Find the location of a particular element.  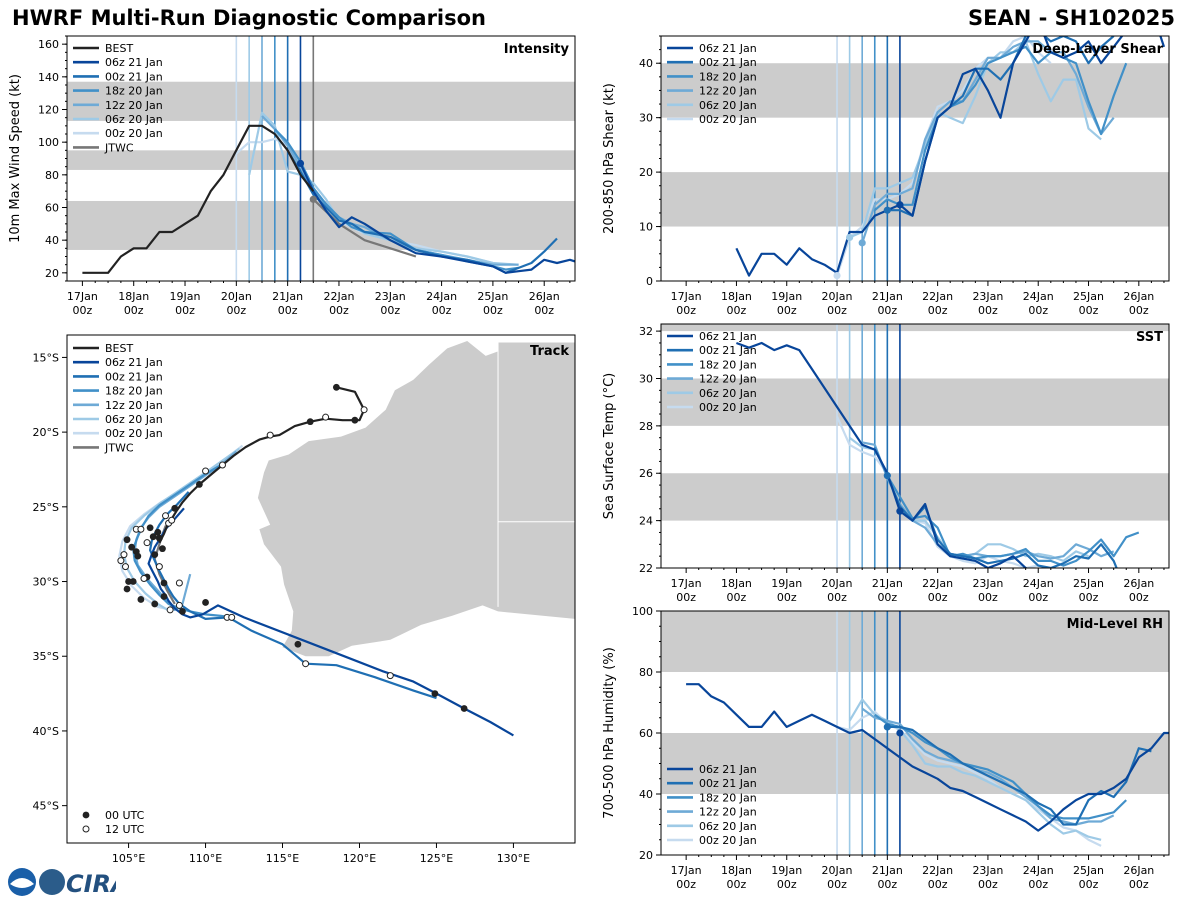

rh-ylabel: 700-500 hPa Humidity (%) is located at coordinates (609, 733).